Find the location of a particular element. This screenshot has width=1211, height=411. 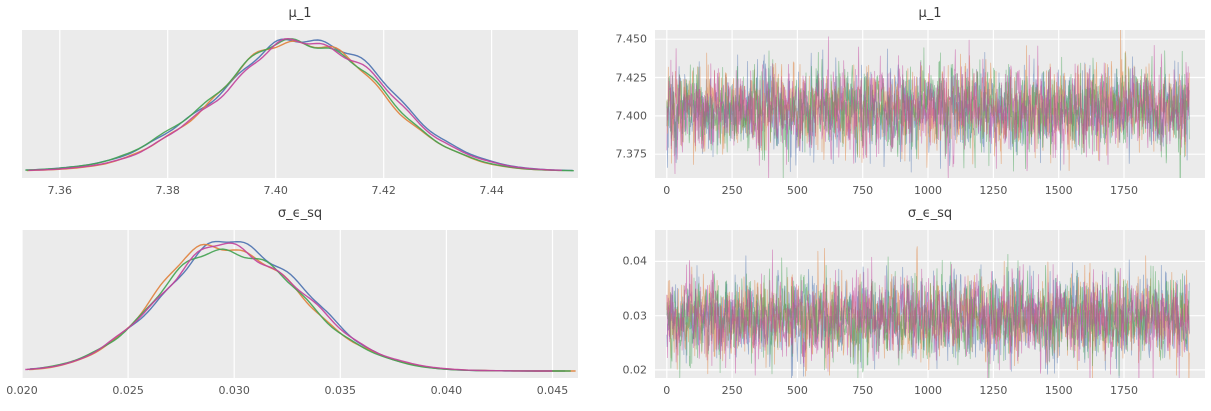

x-tick-label: 7.38 is located at coordinates (167, 190).